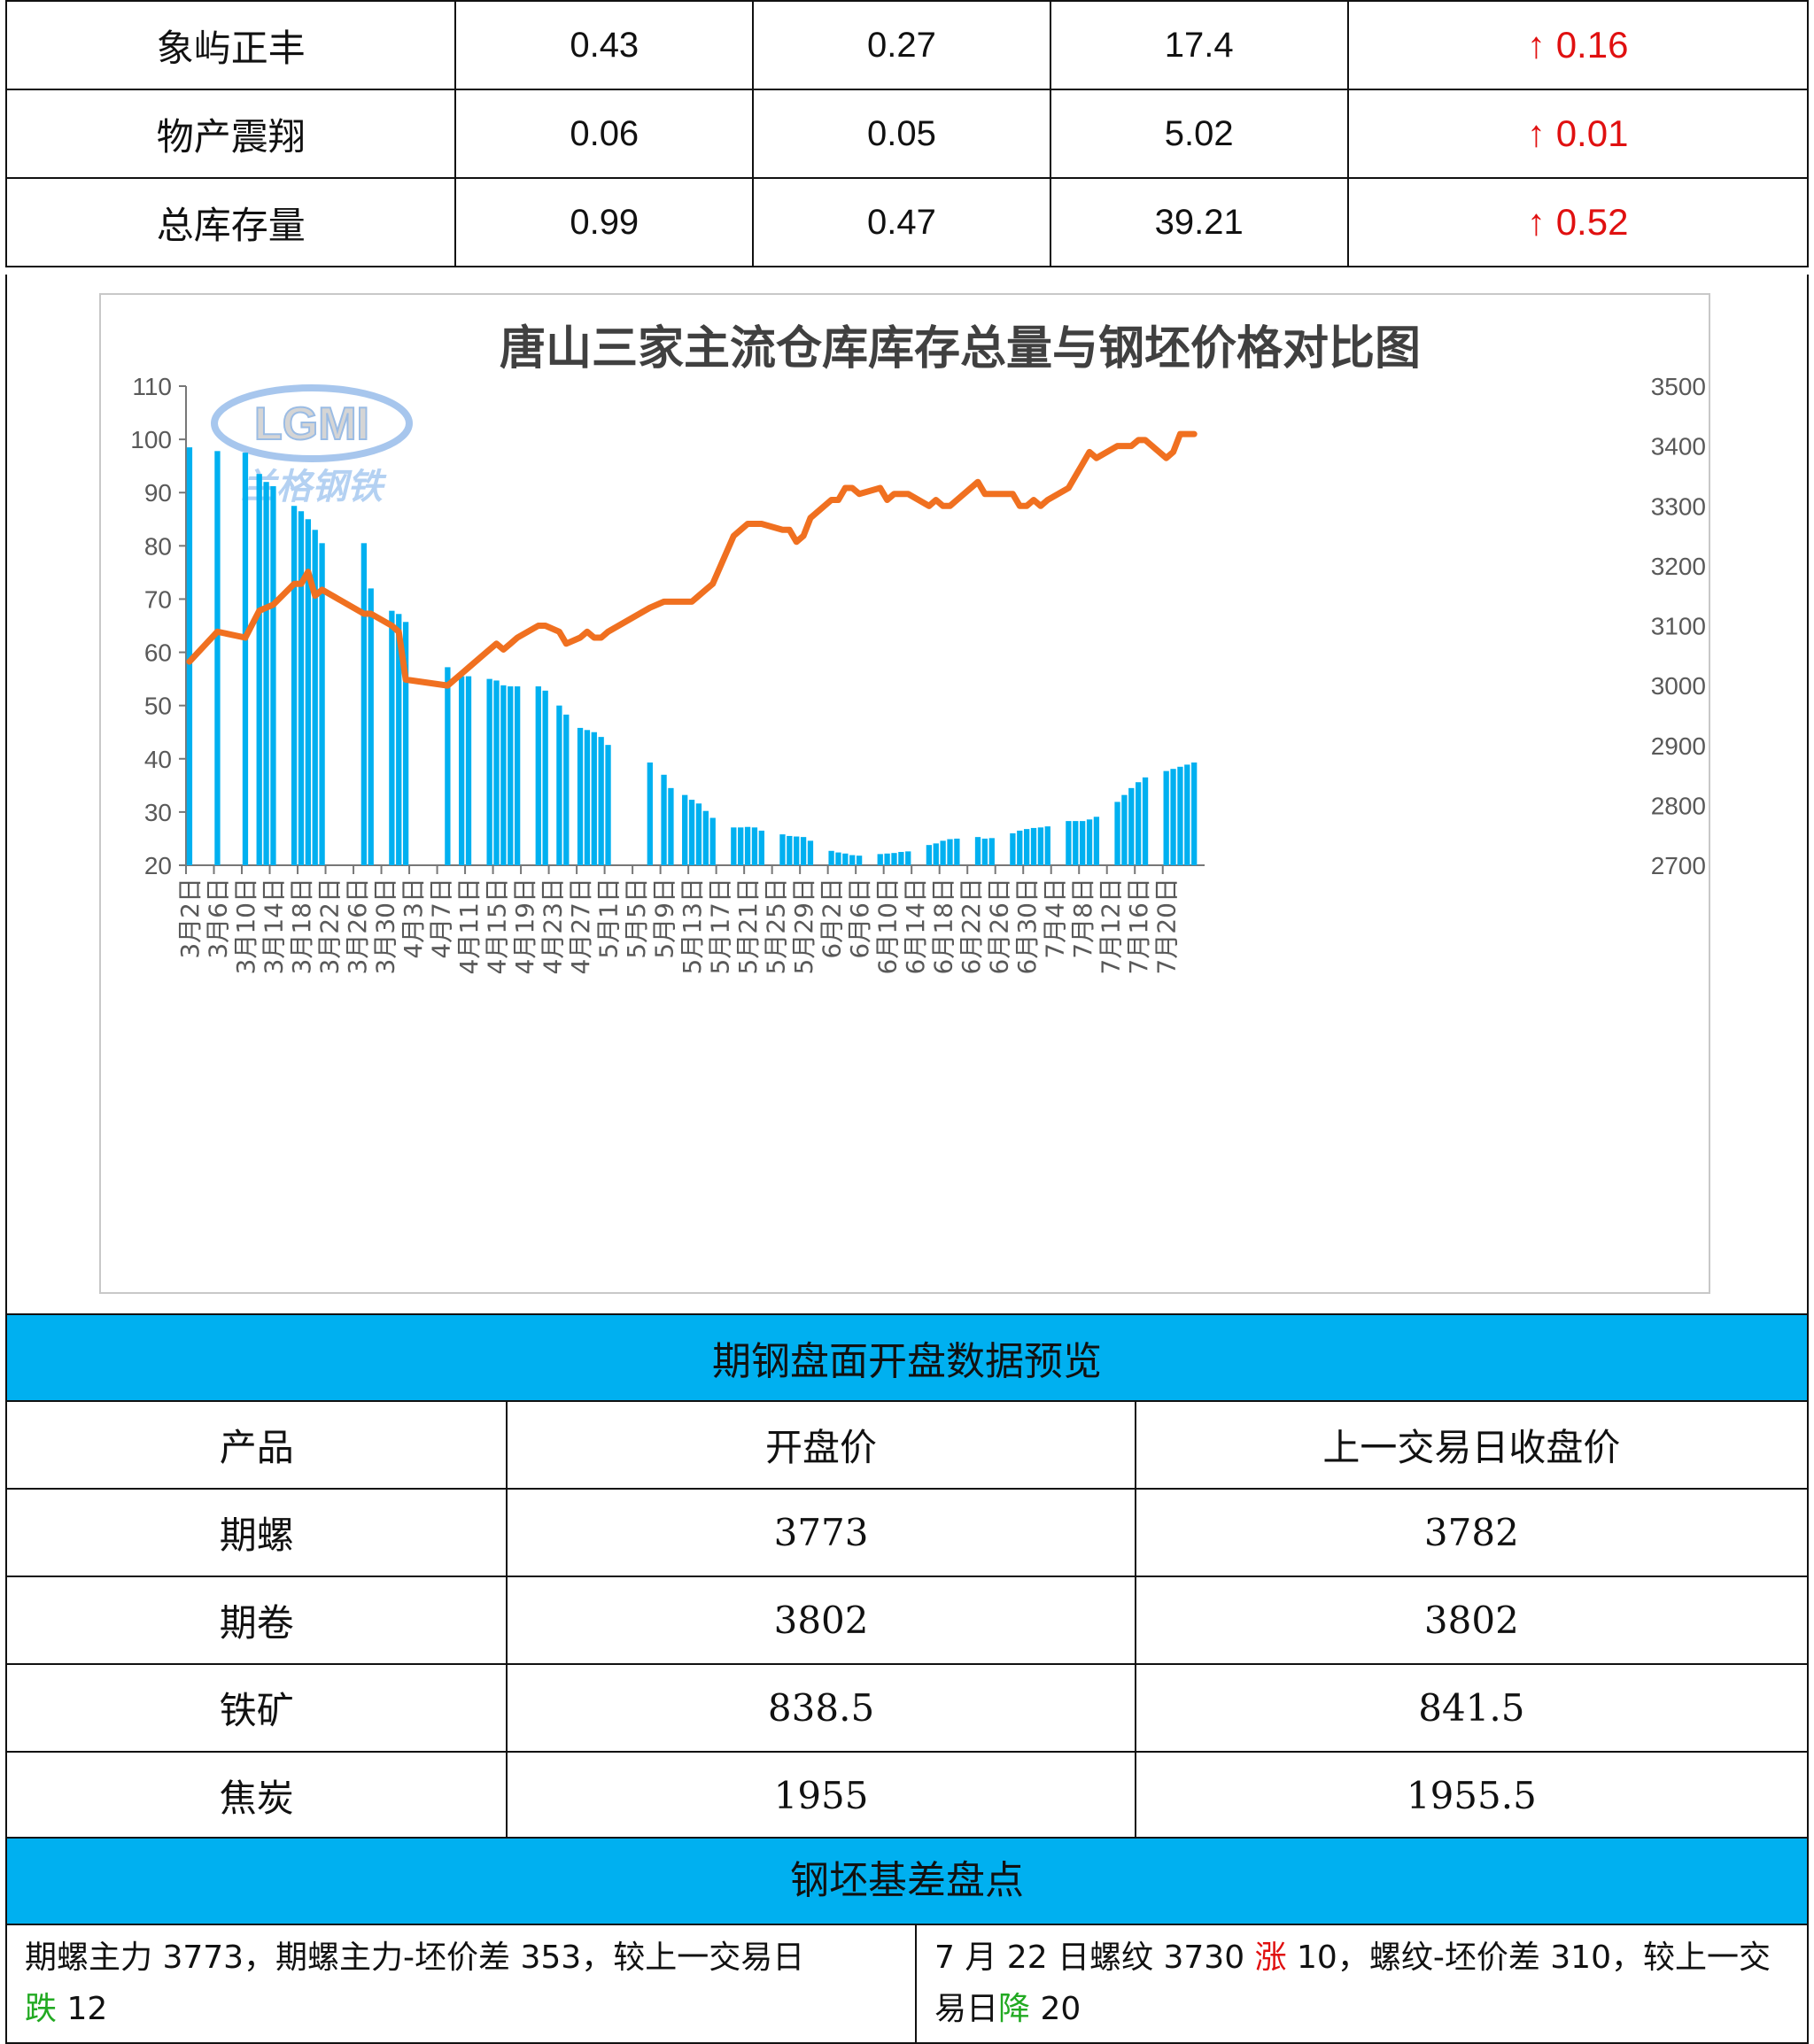 Image resolution: width=1814 pixels, height=2044 pixels. What do you see at coordinates (1094, 1958) in the screenshot?
I see `basis-right-text: 7 月 22 日螺纹 3730` at bounding box center [1094, 1958].